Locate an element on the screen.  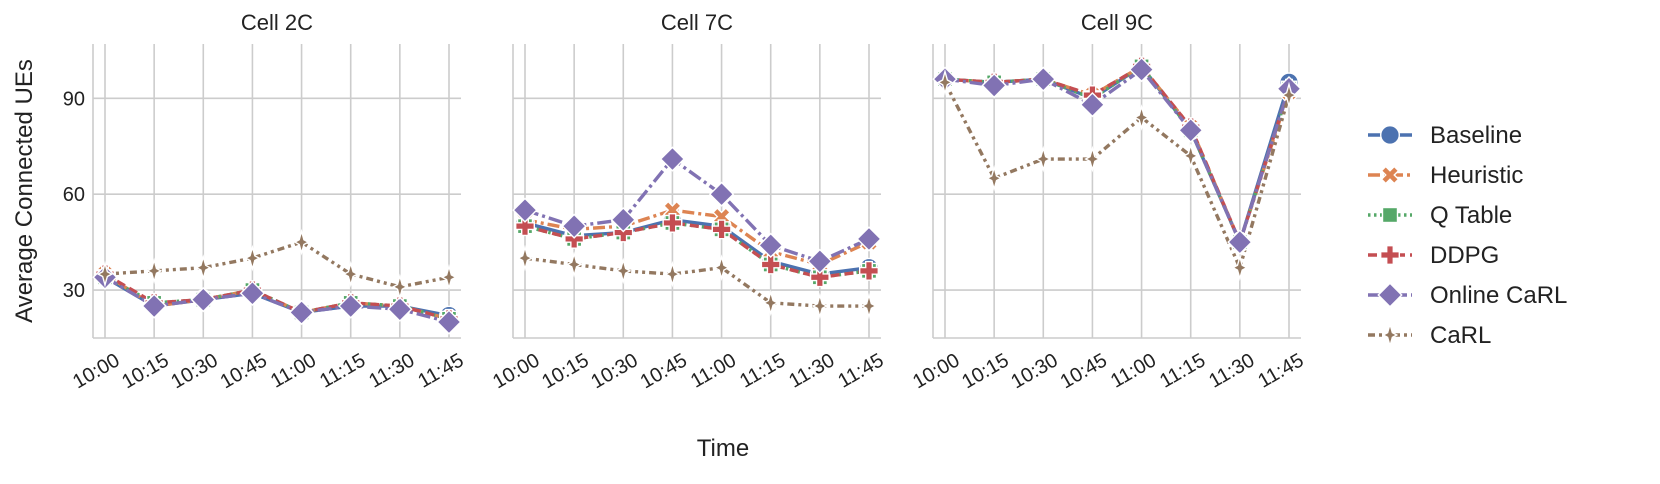
series-line-carl is located at coordinates (277, 264).